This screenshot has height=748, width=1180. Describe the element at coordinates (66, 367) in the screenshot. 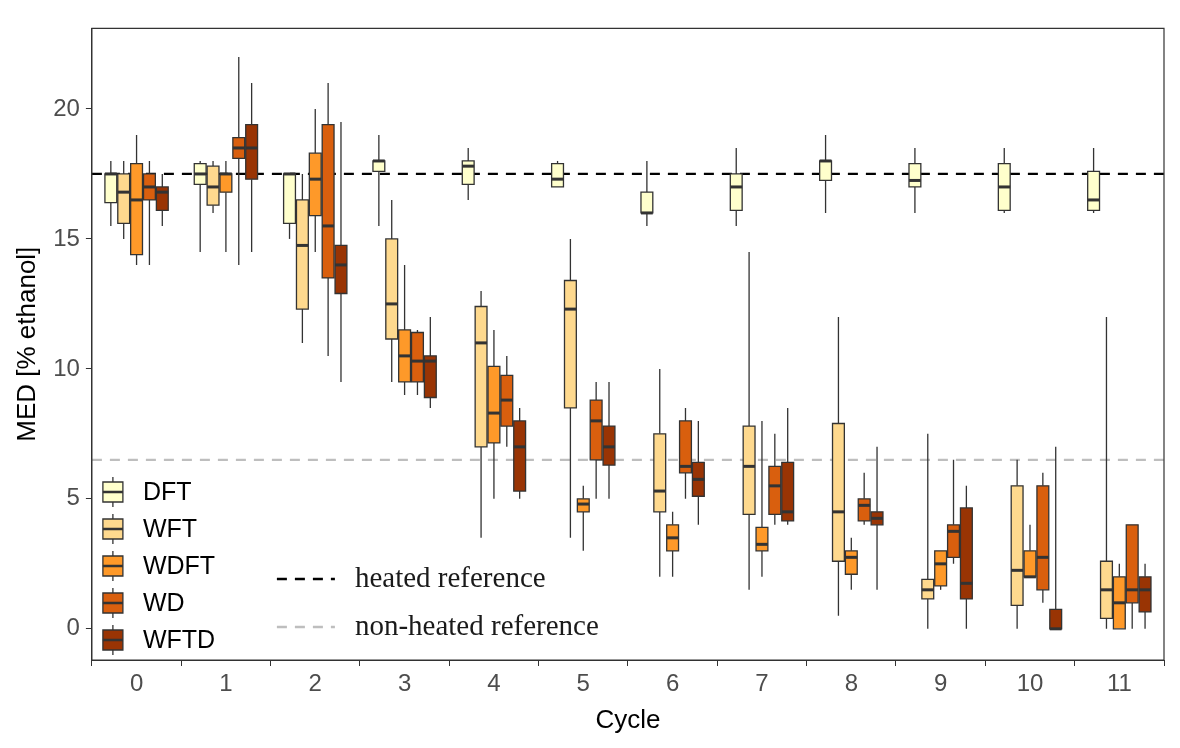

I see `y-tick-label: 10` at that location.